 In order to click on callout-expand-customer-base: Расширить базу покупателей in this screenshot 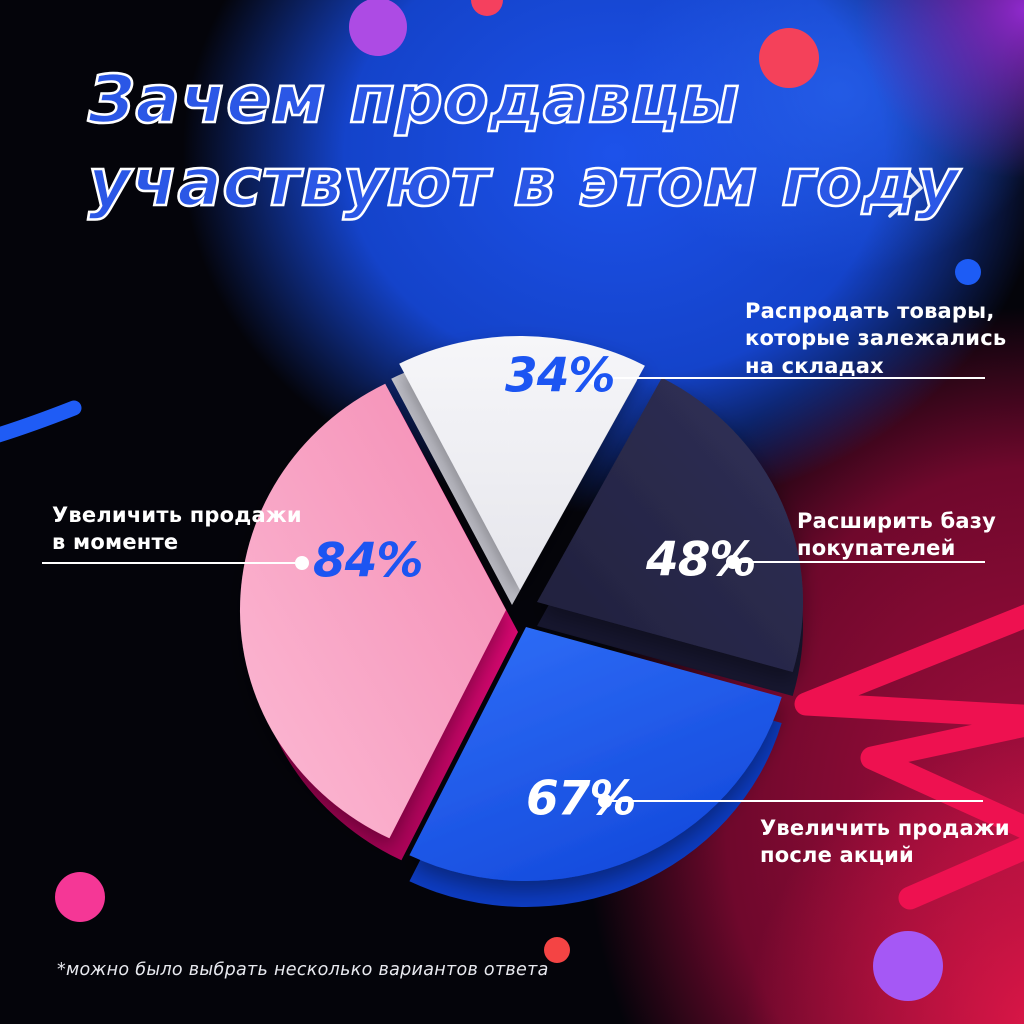, I will do `click(896, 535)`.